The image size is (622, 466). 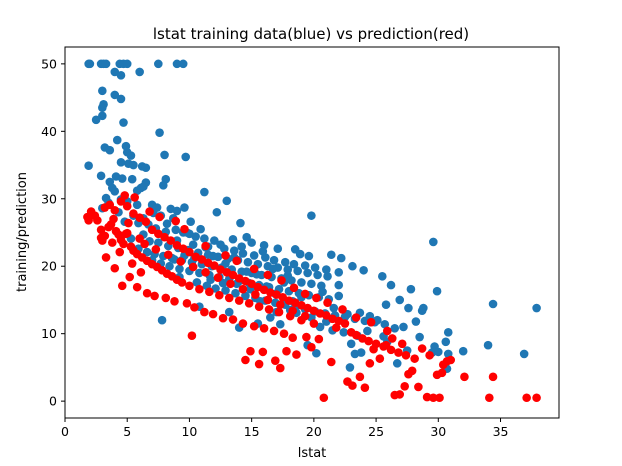 What do you see at coordinates (22, 232) in the screenshot?
I see `y-axis-label: training/prediction` at bounding box center [22, 232].